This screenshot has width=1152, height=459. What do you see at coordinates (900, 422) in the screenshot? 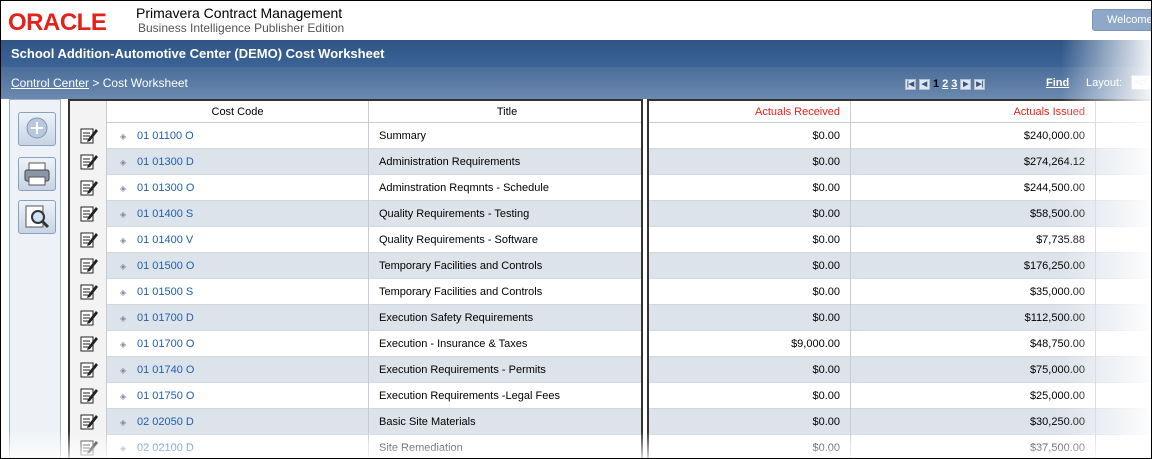
I see `table-row: $0.00 $30,250.00` at bounding box center [900, 422].